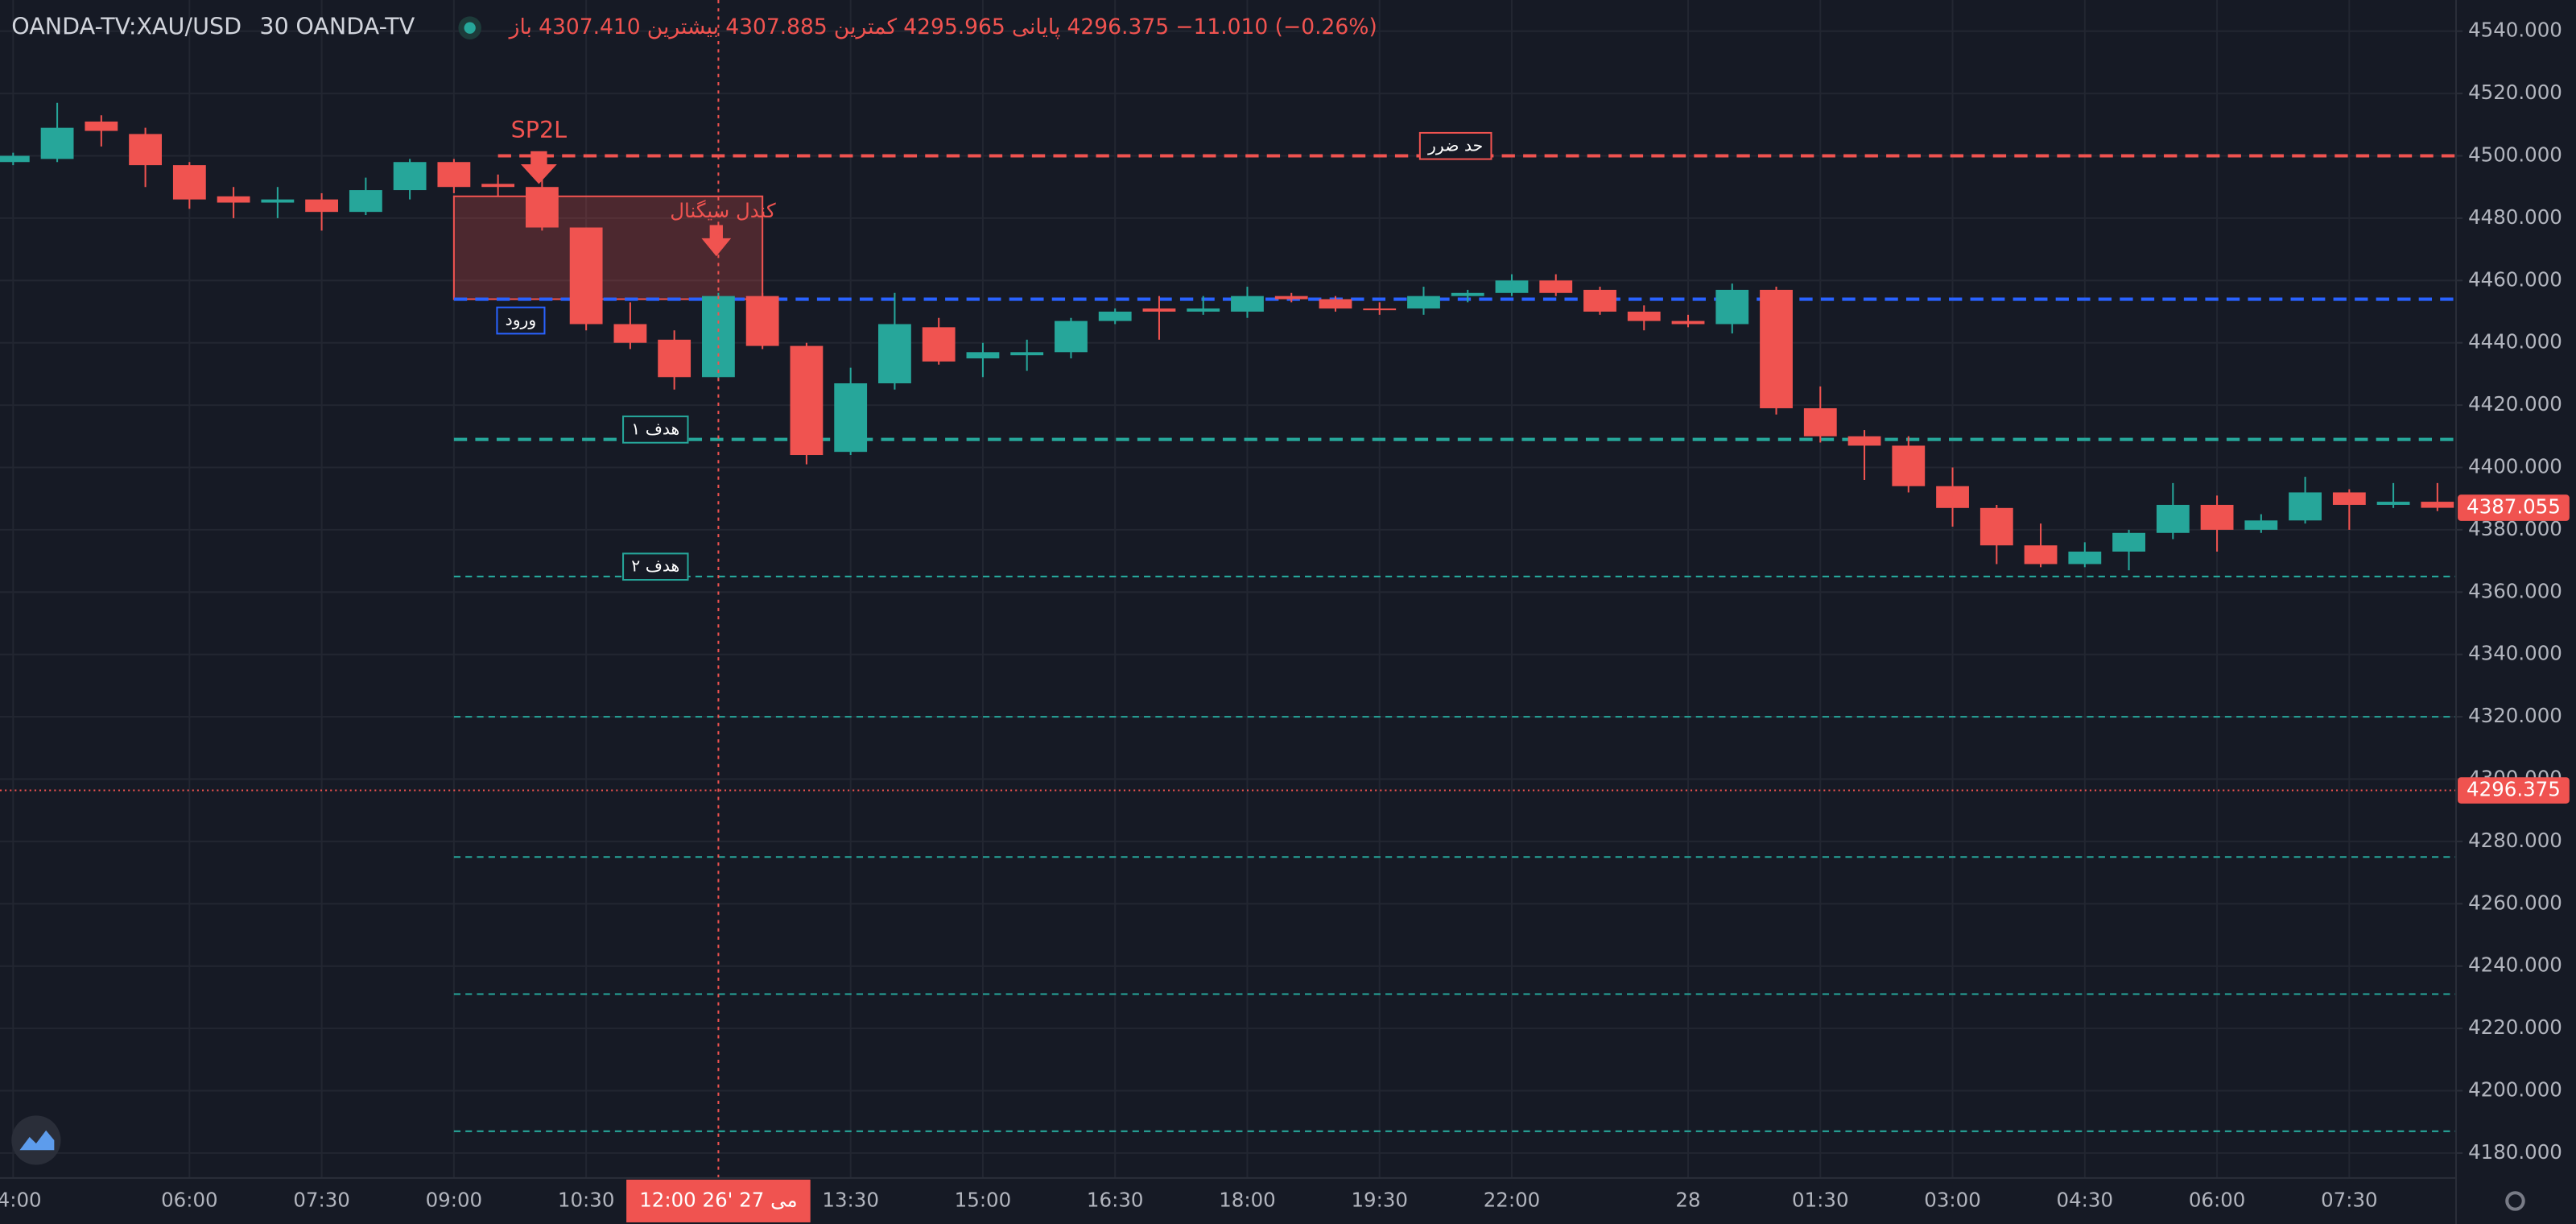  What do you see at coordinates (1512, 1199) in the screenshot?
I see `x-tick-label: 22:00` at bounding box center [1512, 1199].